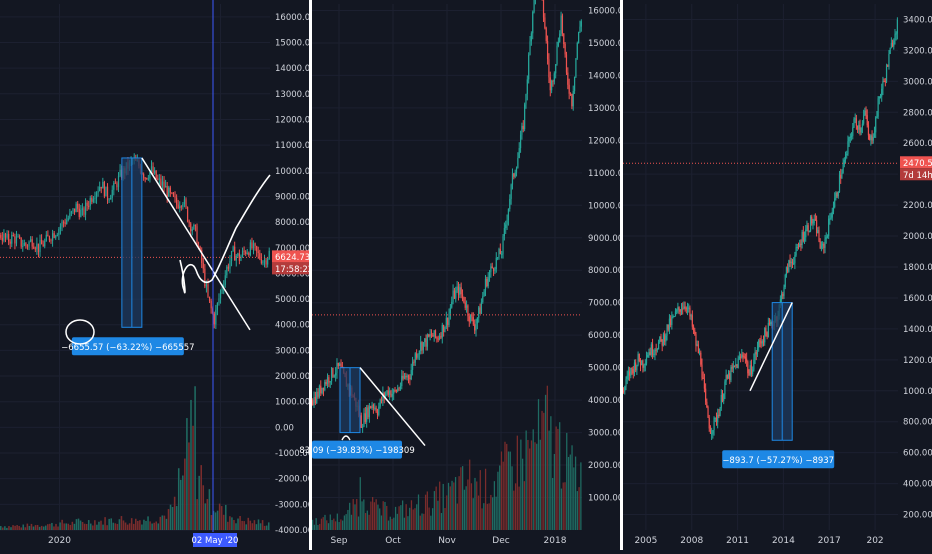  What do you see at coordinates (225, 234) in the screenshot?
I see `projection-drawing` at bounding box center [225, 234].